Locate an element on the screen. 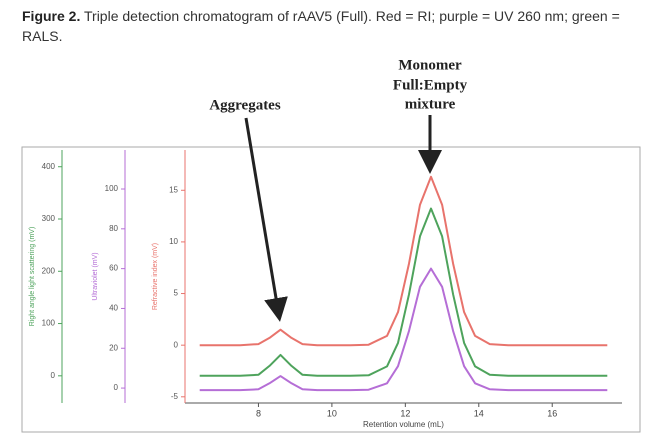 This screenshot has height=442, width=650. y-tick-label: 300 is located at coordinates (49, 218).